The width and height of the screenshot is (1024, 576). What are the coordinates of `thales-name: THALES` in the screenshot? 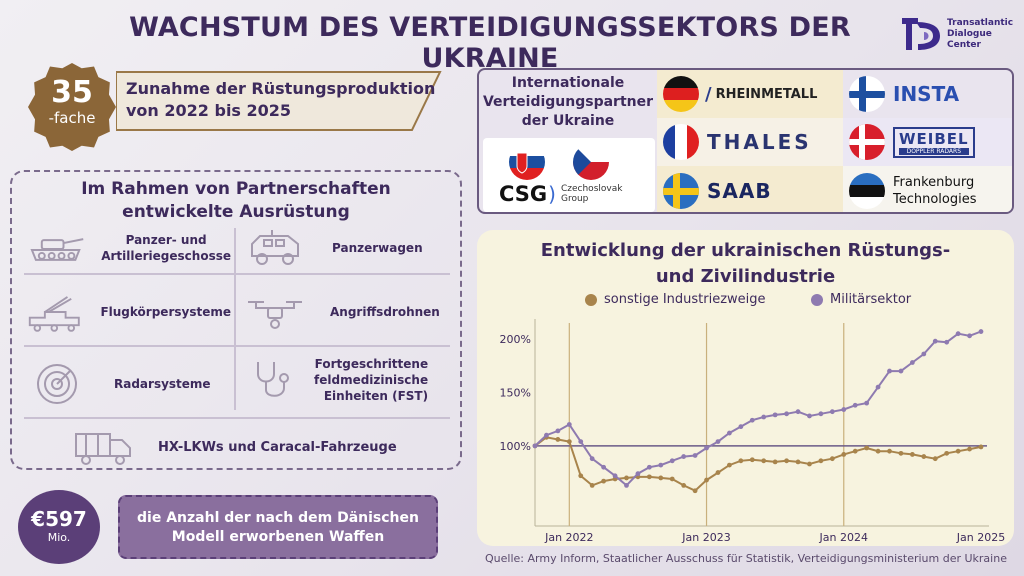 It's located at (759, 142).